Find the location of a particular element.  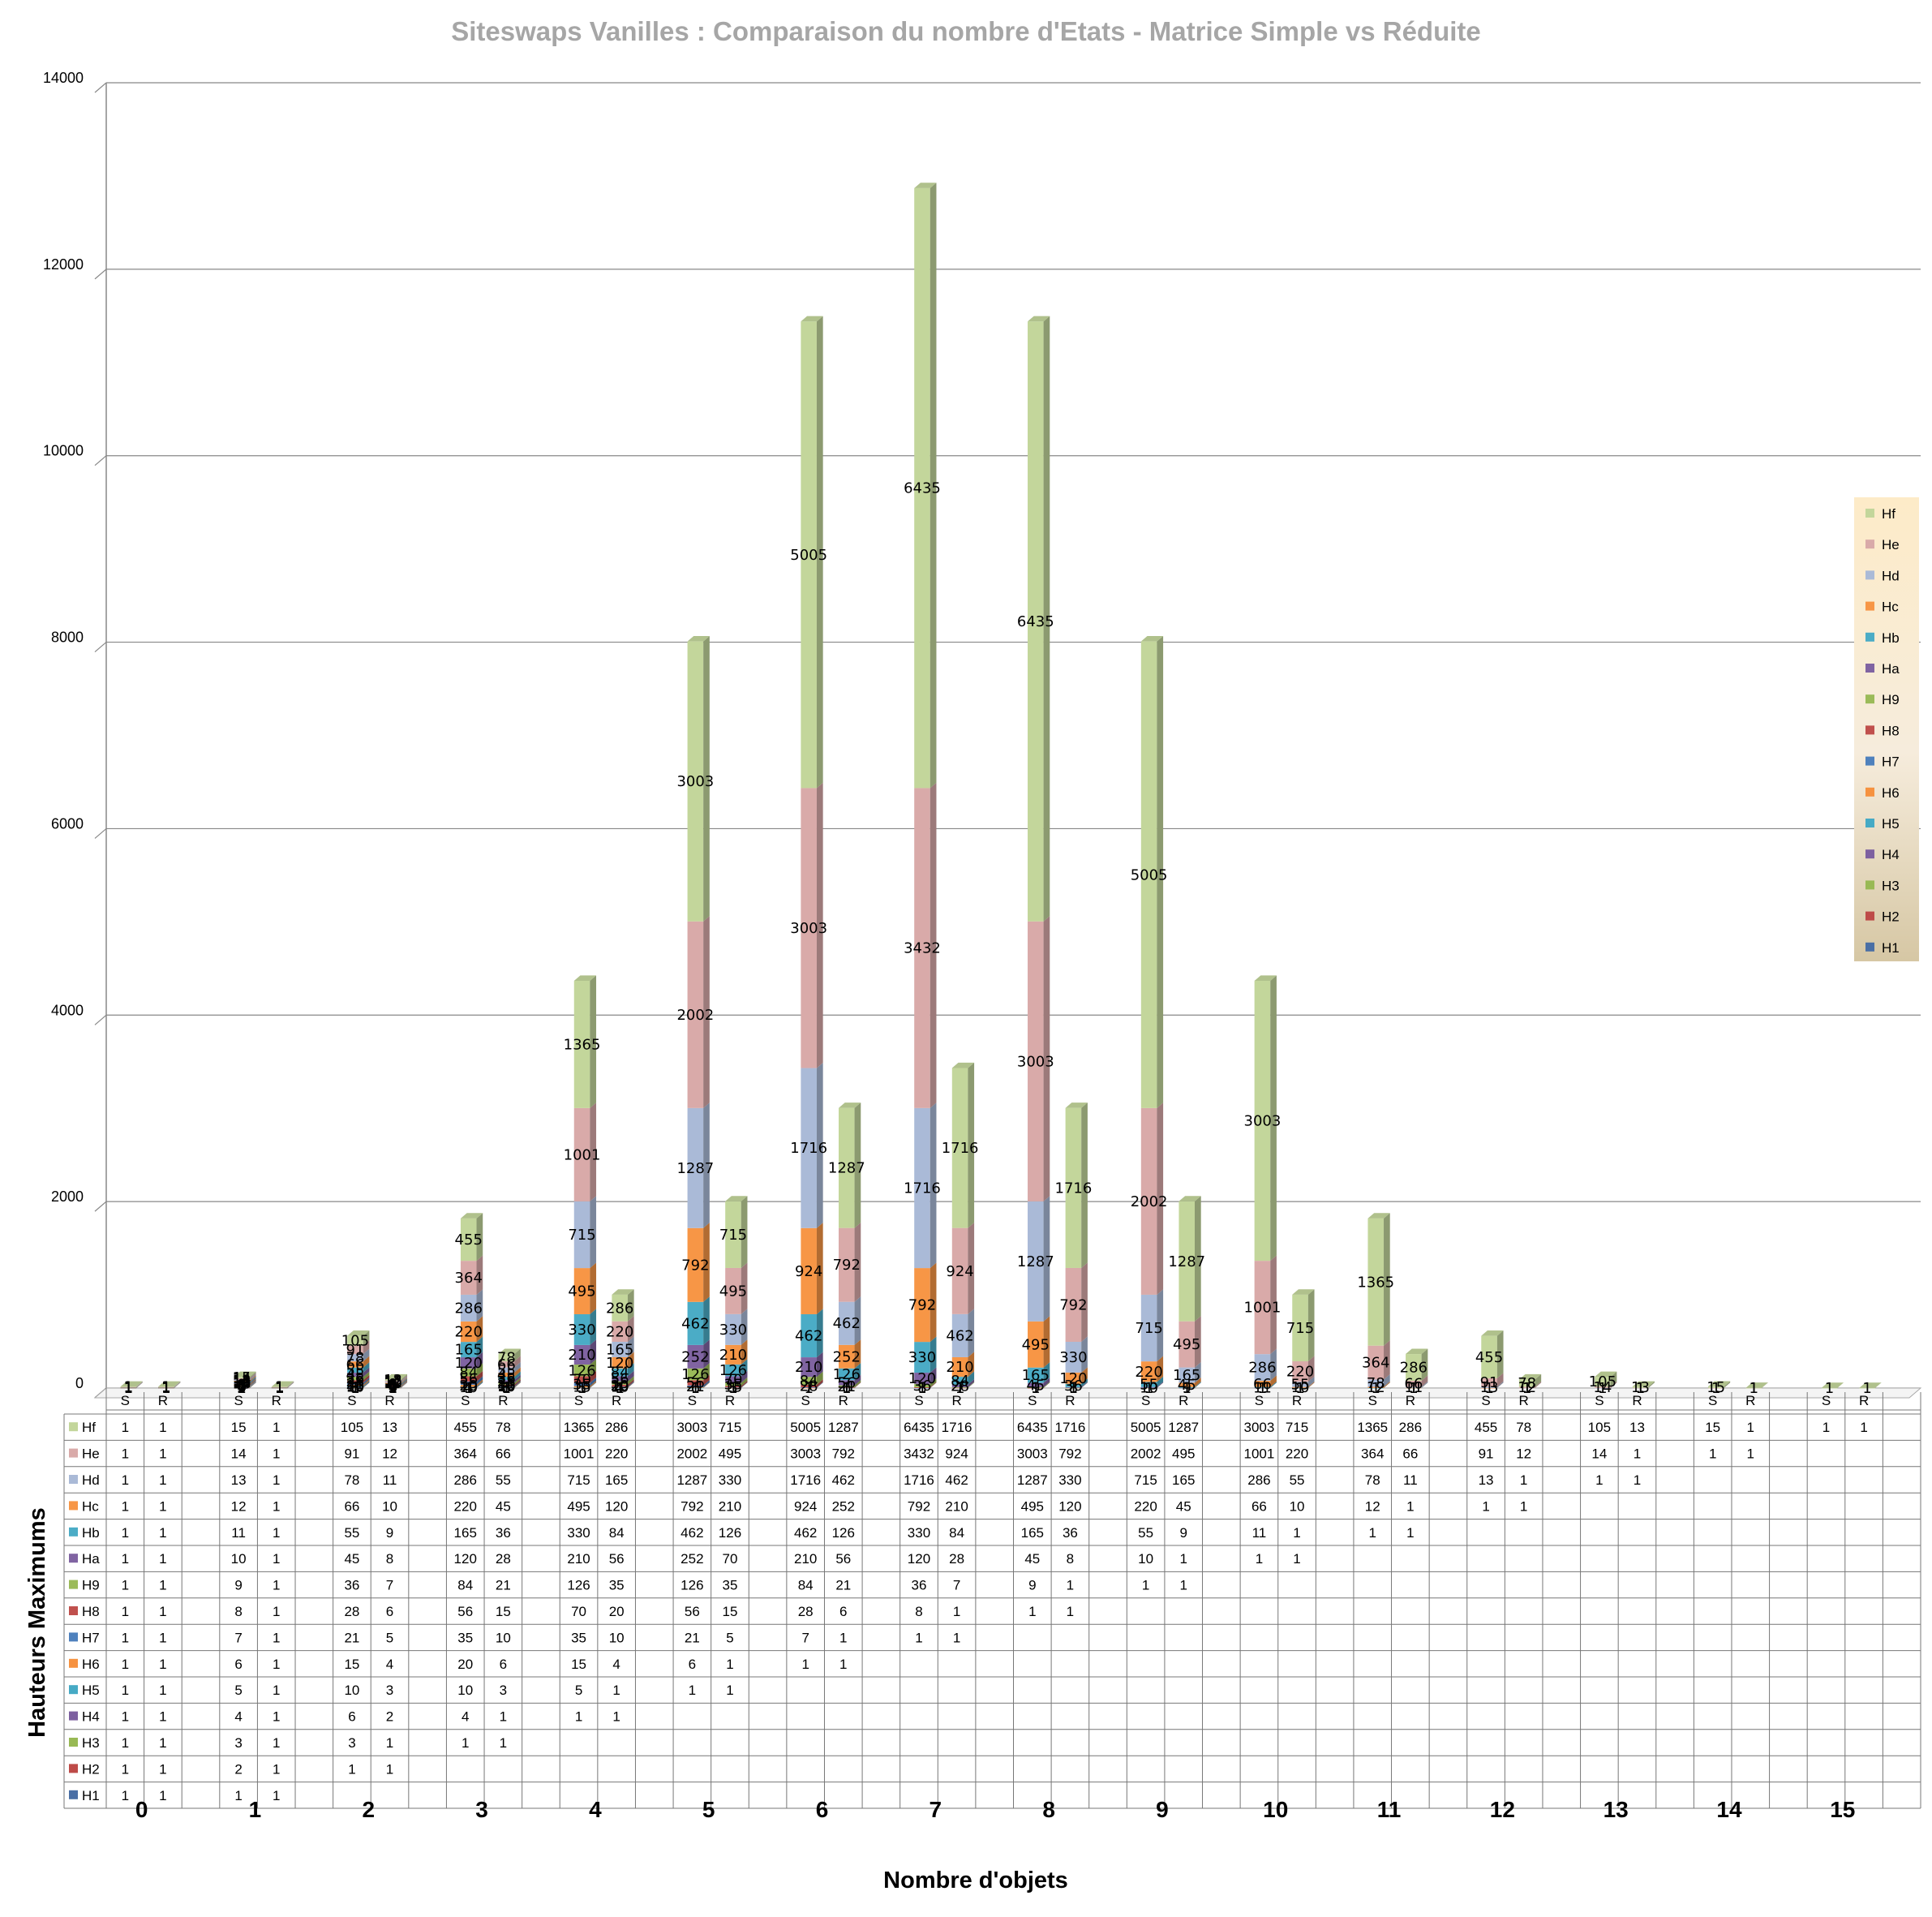

data-label-Hb-1: 1 is located at coordinates (165, 1388).